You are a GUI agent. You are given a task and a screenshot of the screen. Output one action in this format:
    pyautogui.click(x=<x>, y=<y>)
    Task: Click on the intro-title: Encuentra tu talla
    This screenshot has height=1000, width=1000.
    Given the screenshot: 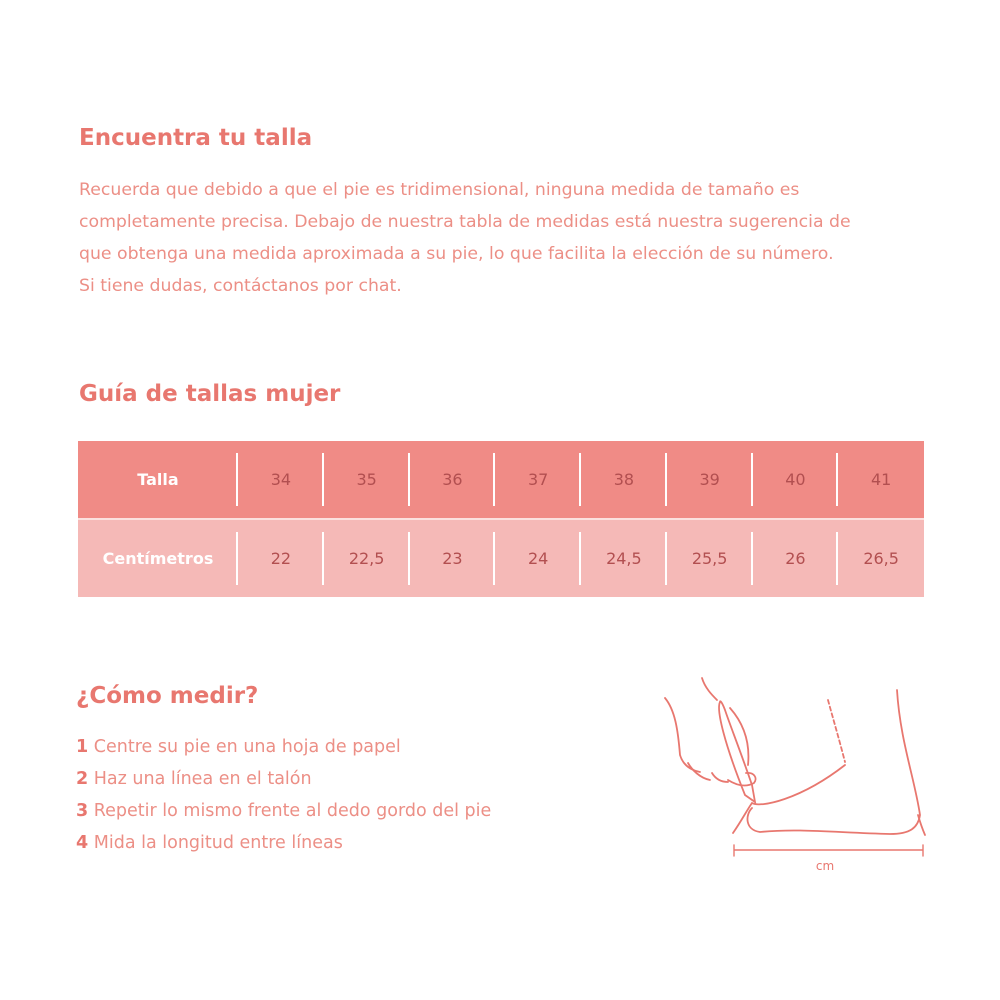 What is the action you would take?
    pyautogui.click(x=196, y=138)
    